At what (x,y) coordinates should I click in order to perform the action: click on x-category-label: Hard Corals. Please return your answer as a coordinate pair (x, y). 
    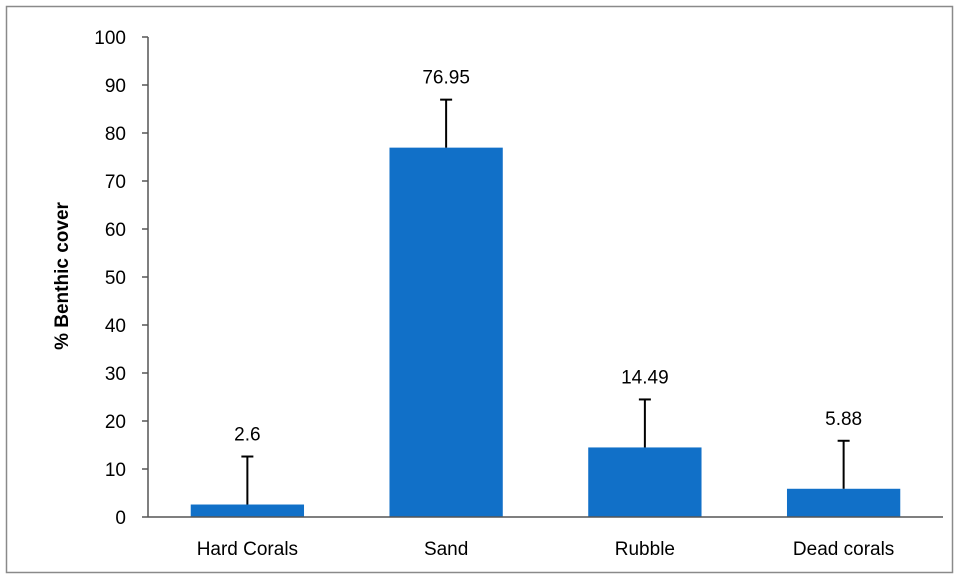
    Looking at the image, I should click on (247, 549).